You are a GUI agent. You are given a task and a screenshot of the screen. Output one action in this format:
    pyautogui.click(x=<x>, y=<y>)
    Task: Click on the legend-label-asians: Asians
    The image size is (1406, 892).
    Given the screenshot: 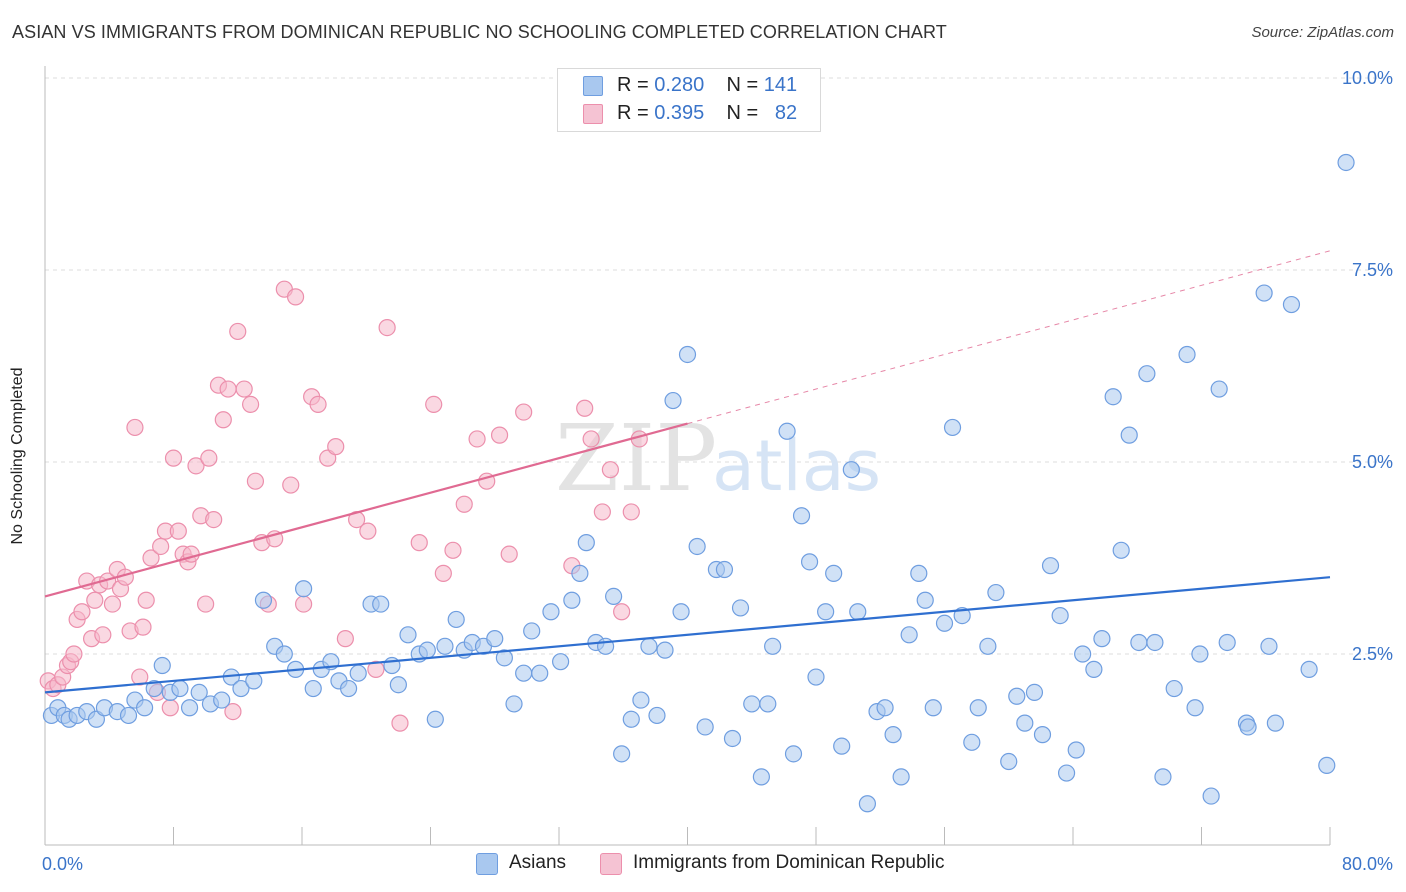 What is the action you would take?
    pyautogui.click(x=538, y=862)
    